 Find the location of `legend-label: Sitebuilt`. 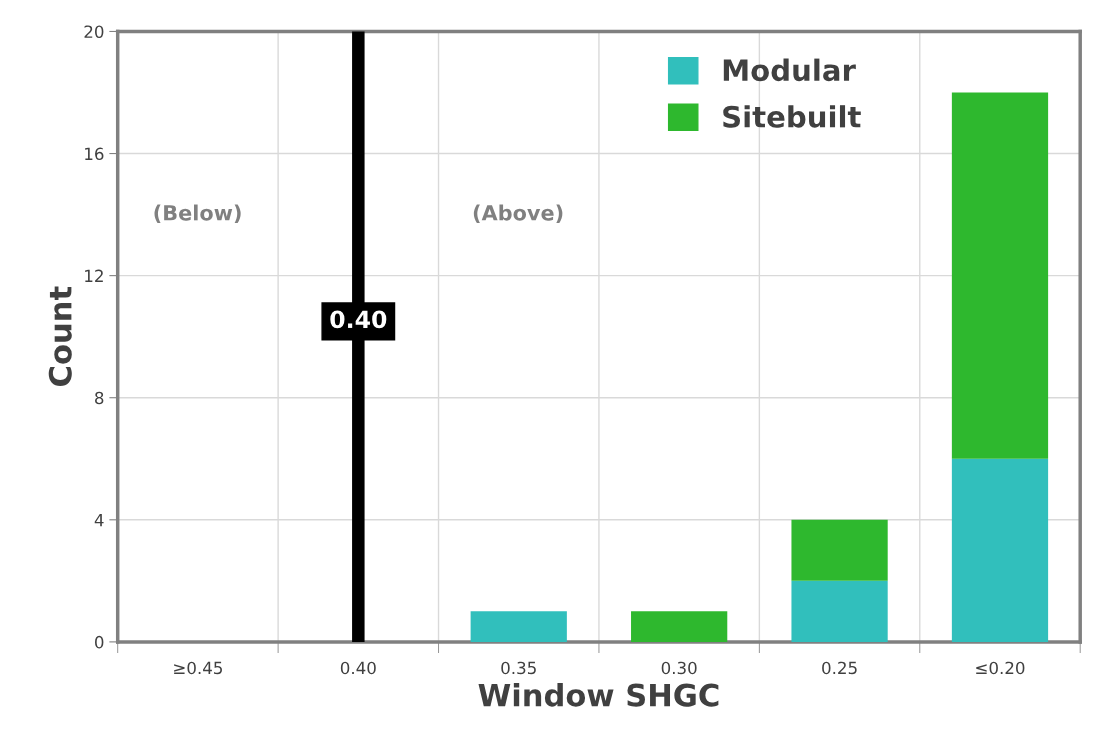

legend-label: Sitebuilt is located at coordinates (792, 116).